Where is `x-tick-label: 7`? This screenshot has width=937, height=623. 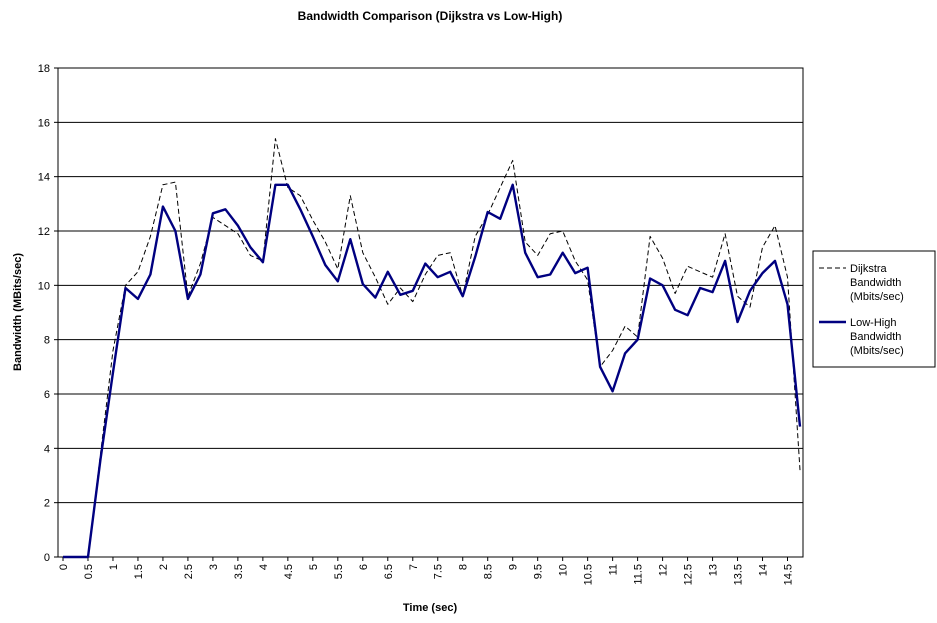 x-tick-label: 7 is located at coordinates (414, 567).